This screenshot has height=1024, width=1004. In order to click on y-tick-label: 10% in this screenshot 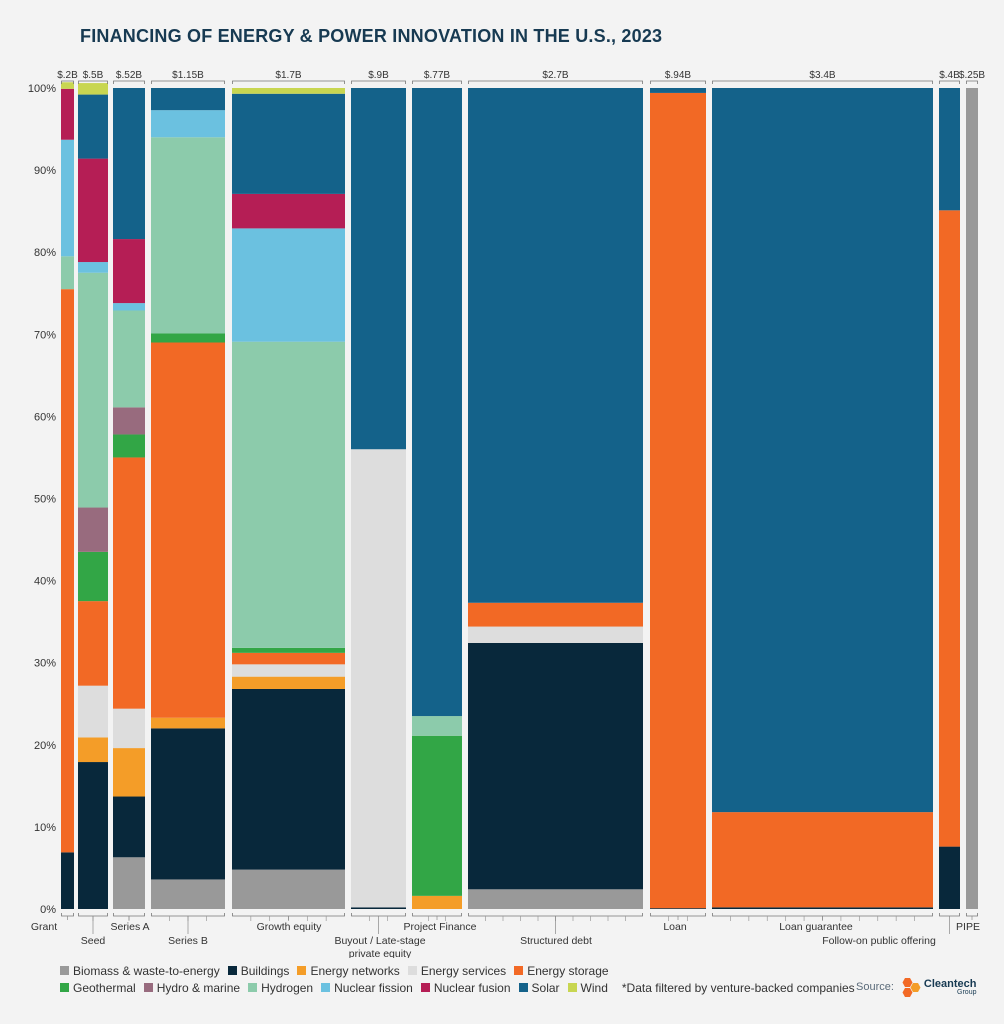, I will do `click(45, 828)`.